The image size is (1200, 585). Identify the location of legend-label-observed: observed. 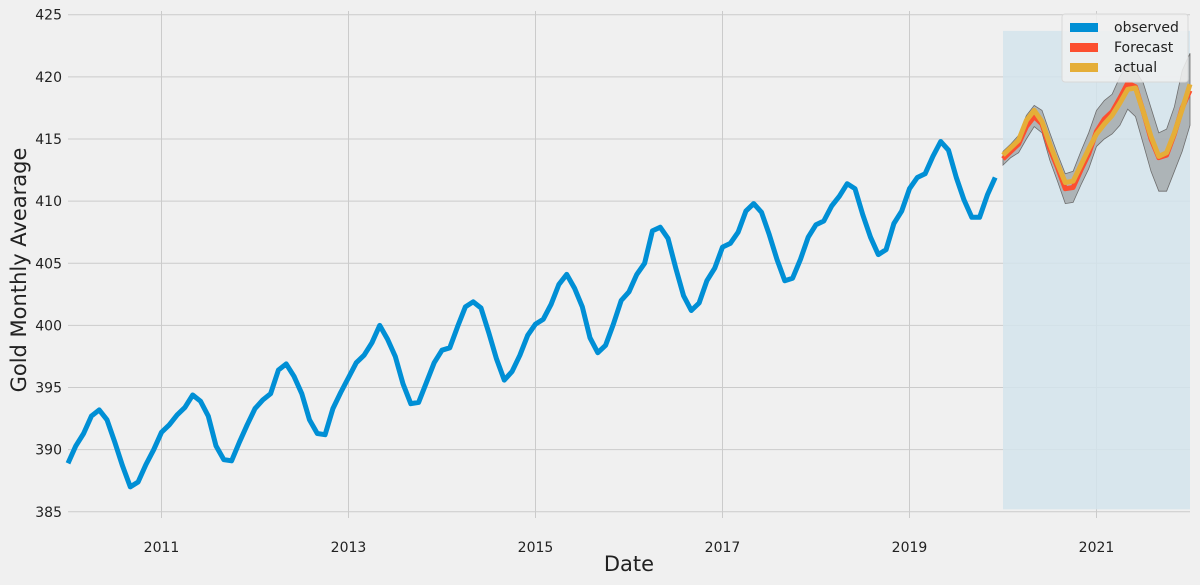
(1146, 28).